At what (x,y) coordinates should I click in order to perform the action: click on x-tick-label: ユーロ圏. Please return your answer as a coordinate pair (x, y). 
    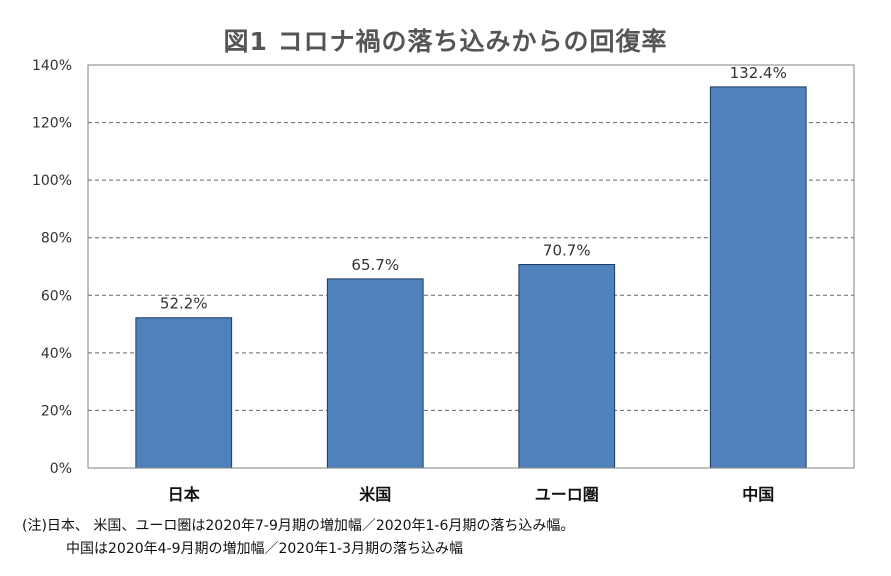
    Looking at the image, I should click on (567, 494).